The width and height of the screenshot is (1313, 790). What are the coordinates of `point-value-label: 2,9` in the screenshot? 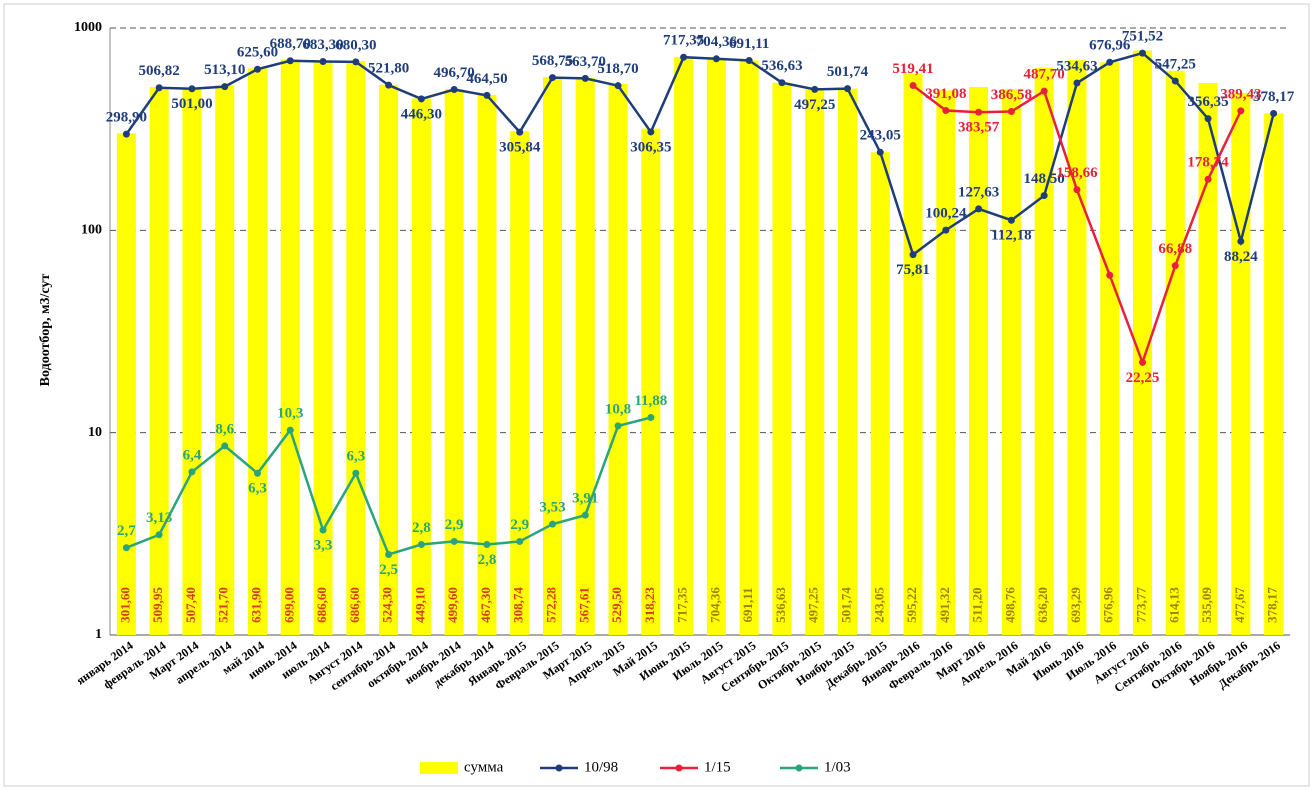 It's located at (454, 525).